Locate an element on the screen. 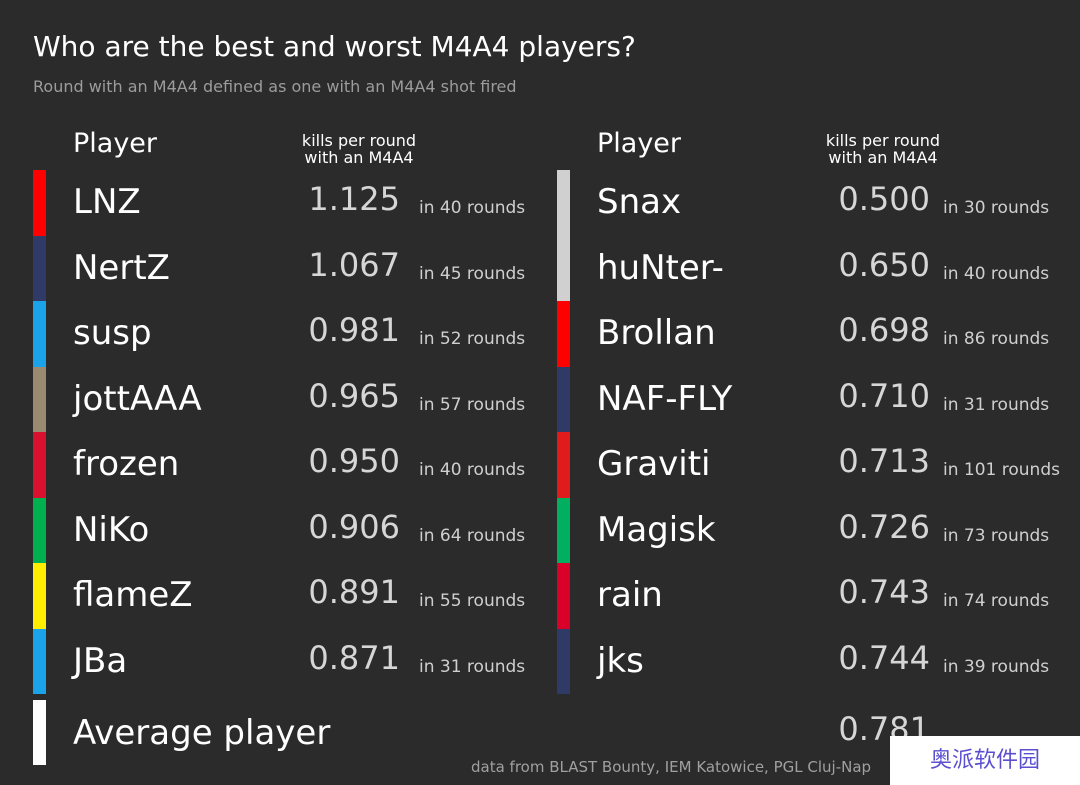  rounds: in 73 rounds is located at coordinates (996, 535).